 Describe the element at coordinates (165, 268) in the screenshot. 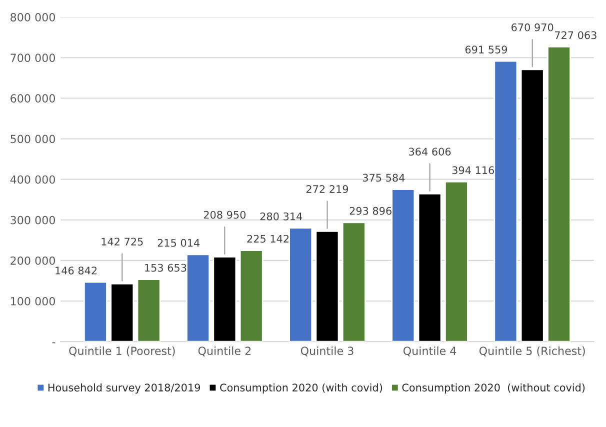

I see `data-label: 153 653` at that location.